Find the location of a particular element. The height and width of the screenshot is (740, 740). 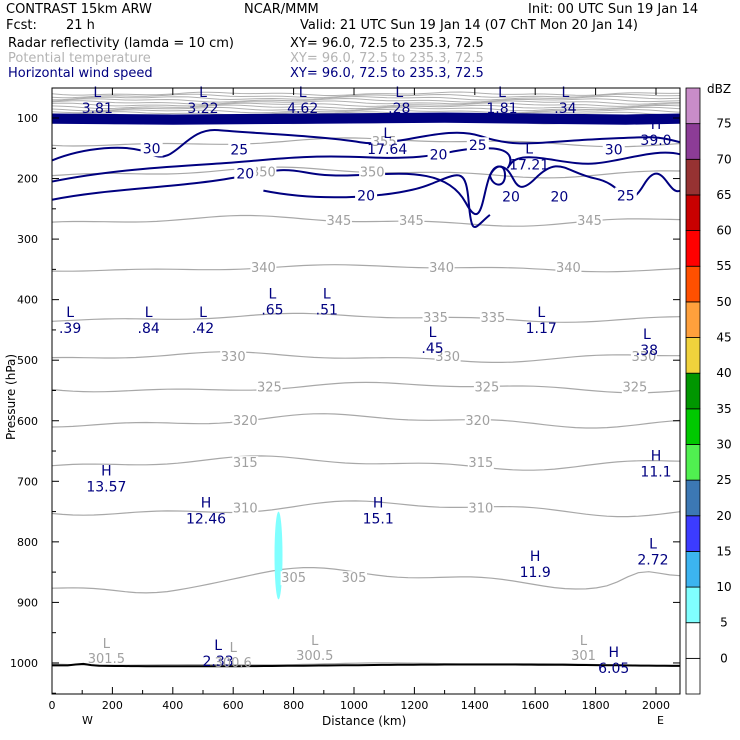

isotach-label: 25 is located at coordinates (478, 146).